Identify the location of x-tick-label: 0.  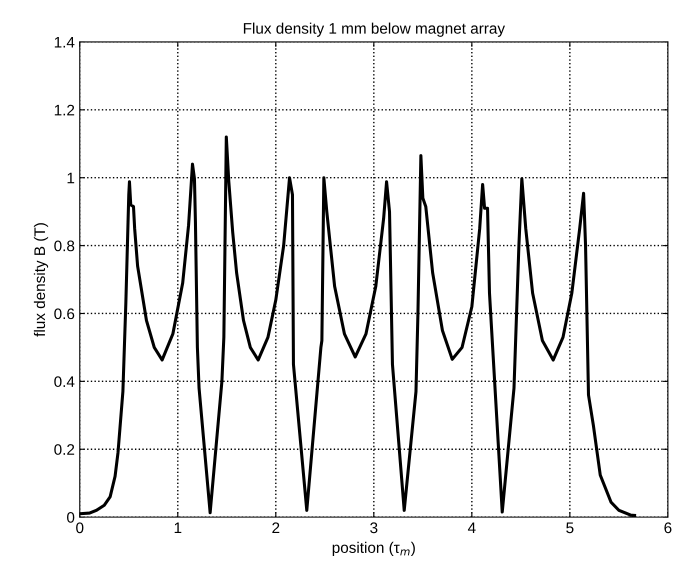
(80, 528).